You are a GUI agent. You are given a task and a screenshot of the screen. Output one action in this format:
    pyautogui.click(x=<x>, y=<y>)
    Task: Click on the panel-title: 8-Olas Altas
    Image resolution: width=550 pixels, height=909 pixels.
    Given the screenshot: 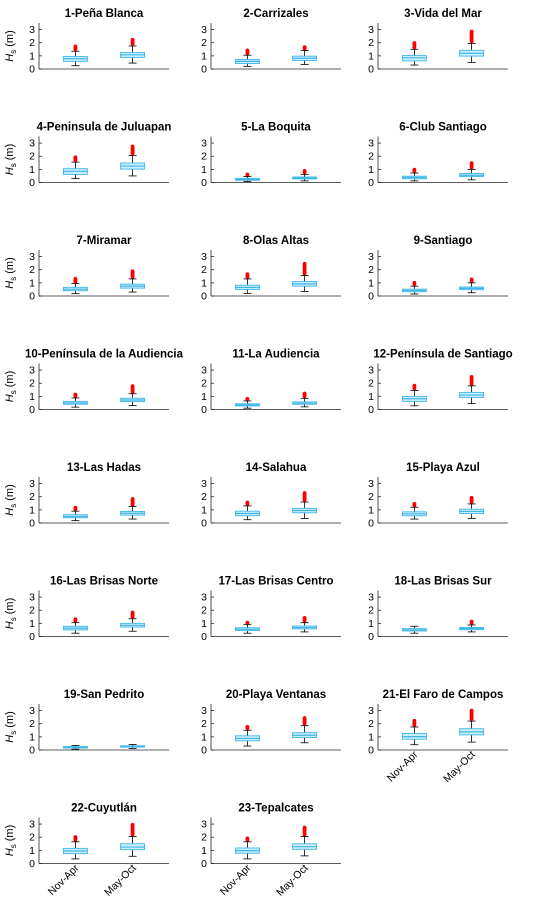 What is the action you would take?
    pyautogui.click(x=276, y=241)
    